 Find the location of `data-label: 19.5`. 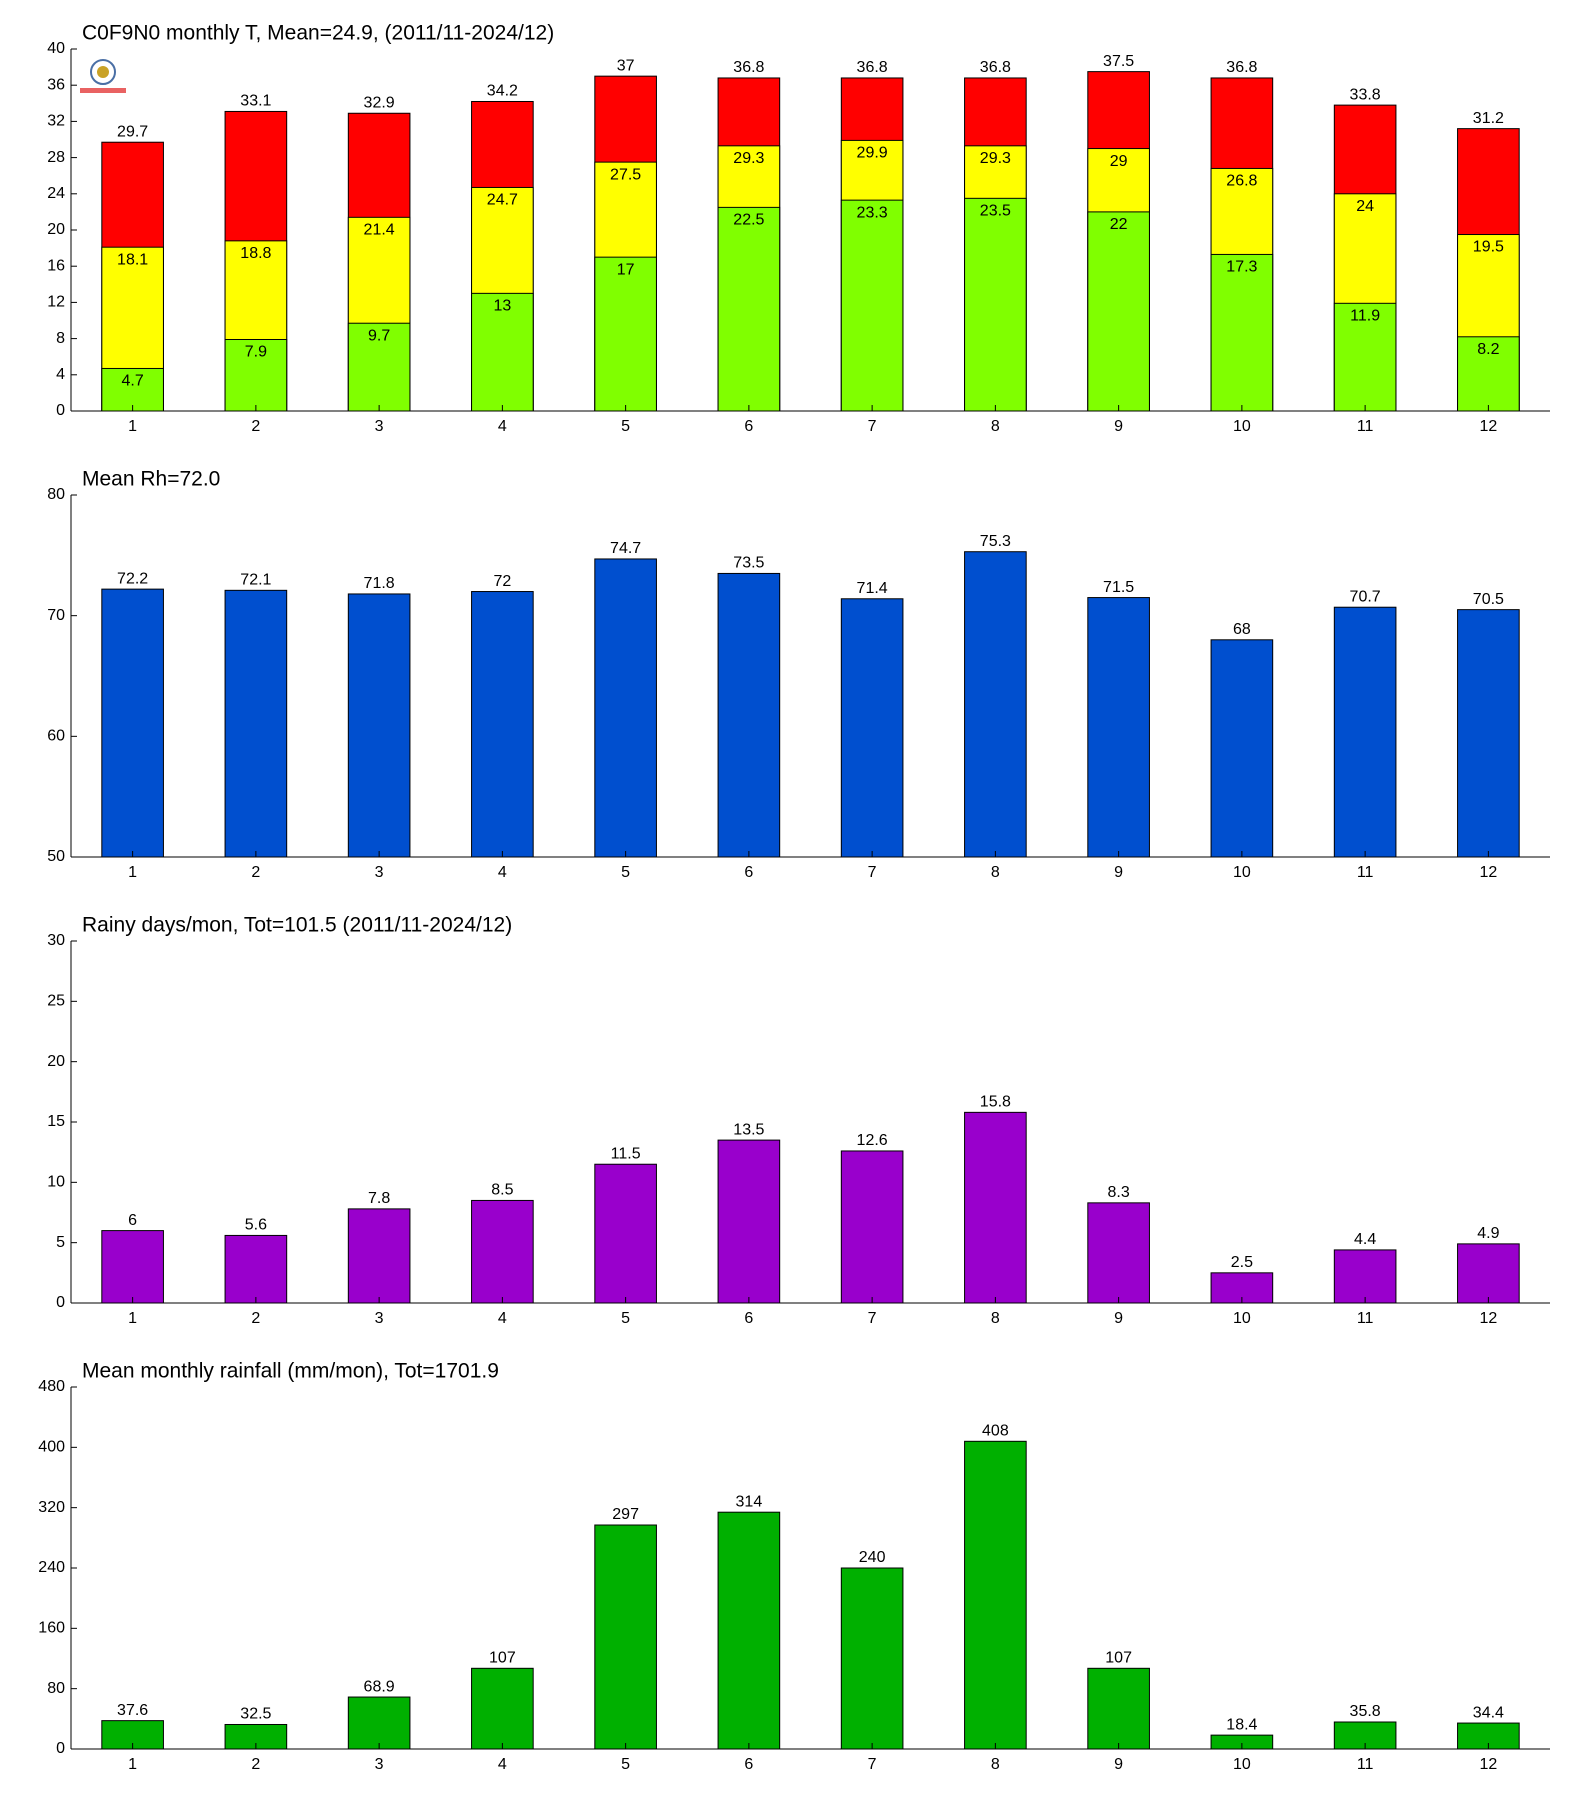

data-label: 19.5 is located at coordinates (1488, 247).